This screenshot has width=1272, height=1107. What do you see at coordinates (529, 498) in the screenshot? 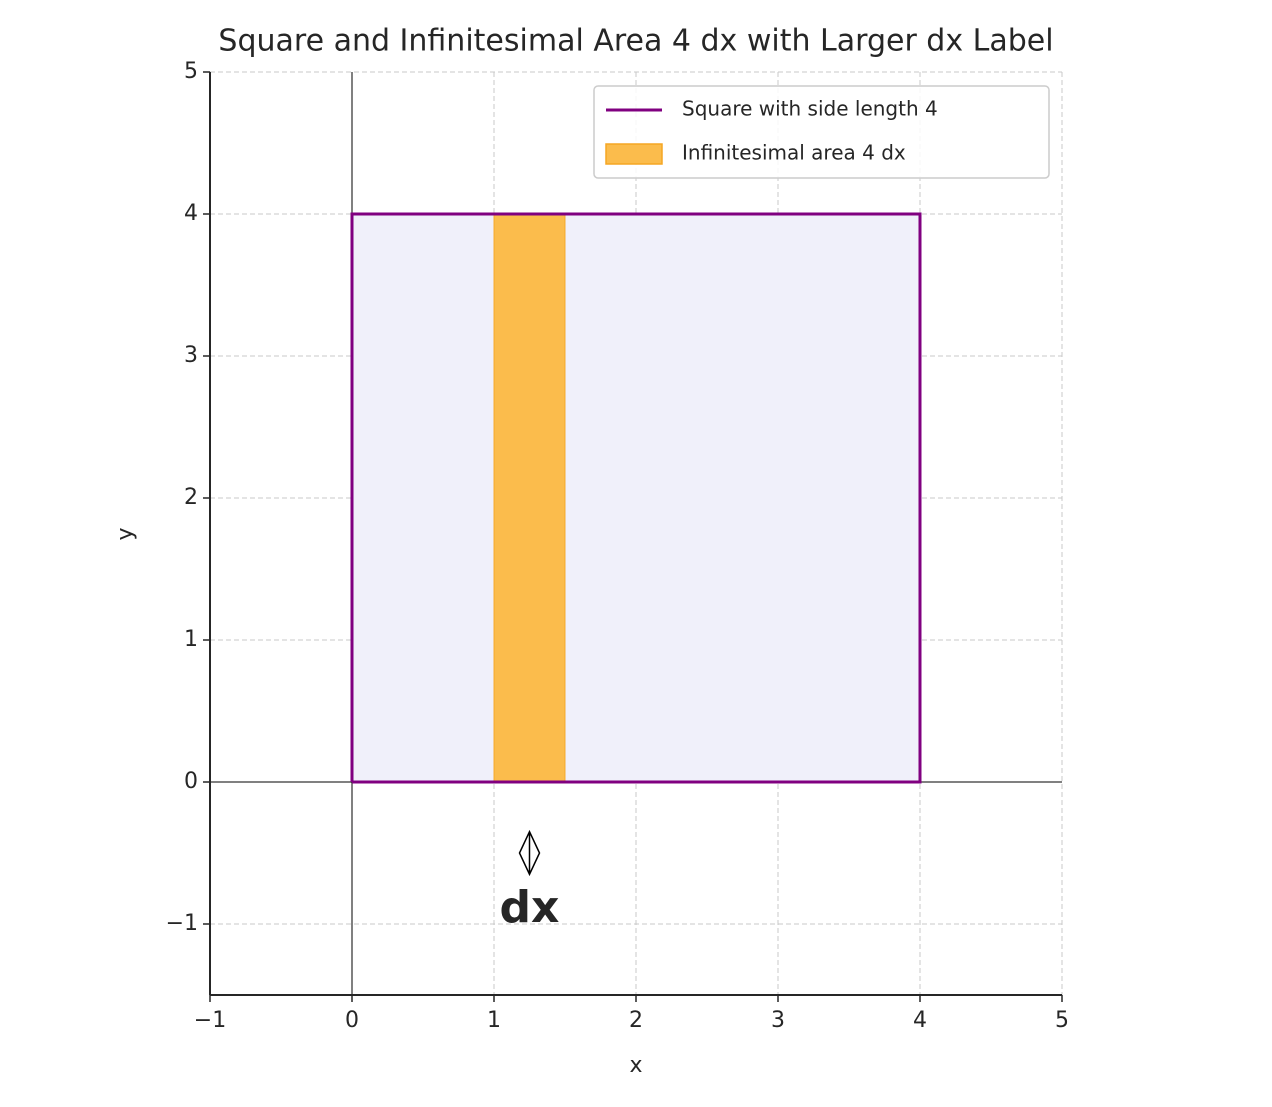
I see `strip-area` at bounding box center [529, 498].